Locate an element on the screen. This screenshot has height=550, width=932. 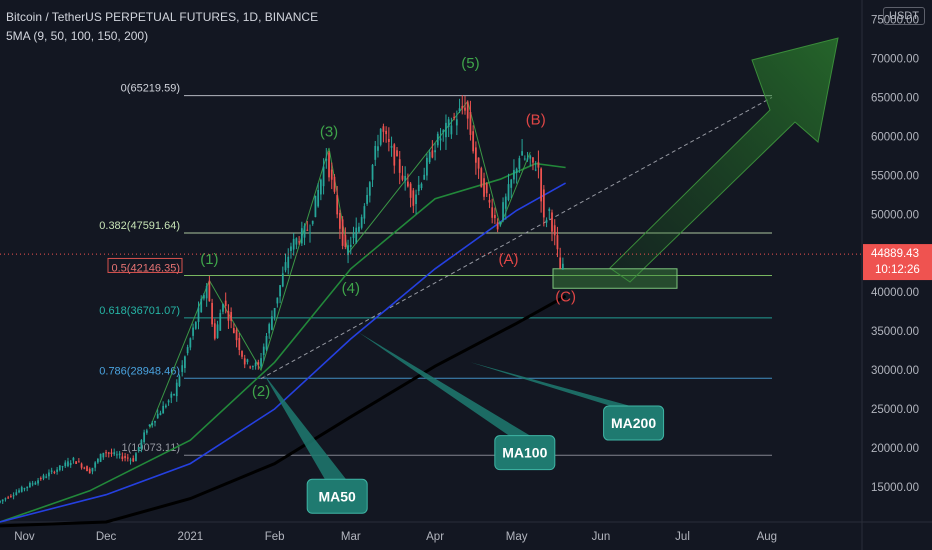
wave-label: (B) is located at coordinates (536, 120).